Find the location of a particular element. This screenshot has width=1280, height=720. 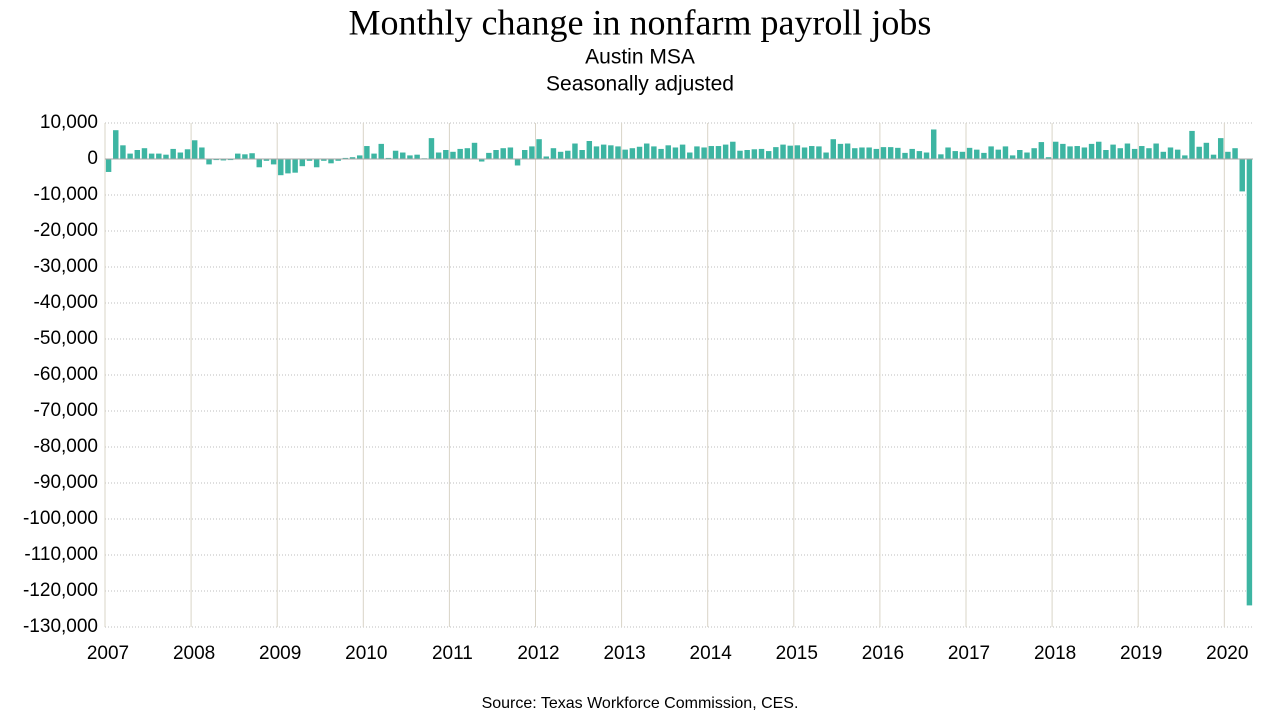

y-tick-label: -20,000 is located at coordinates (66, 230).